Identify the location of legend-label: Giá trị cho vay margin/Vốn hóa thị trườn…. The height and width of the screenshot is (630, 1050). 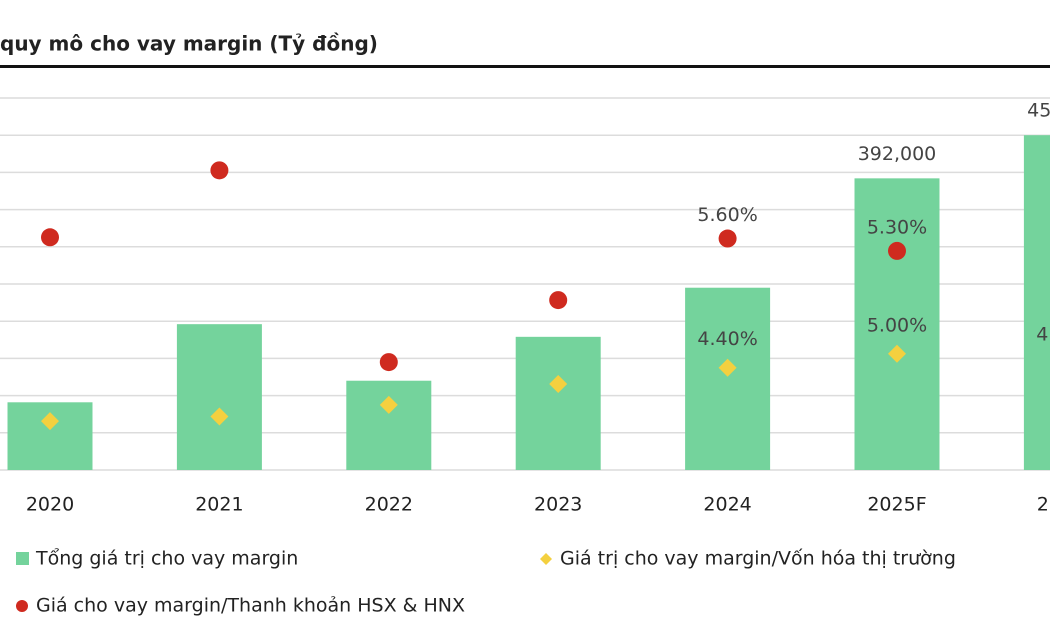
(758, 559).